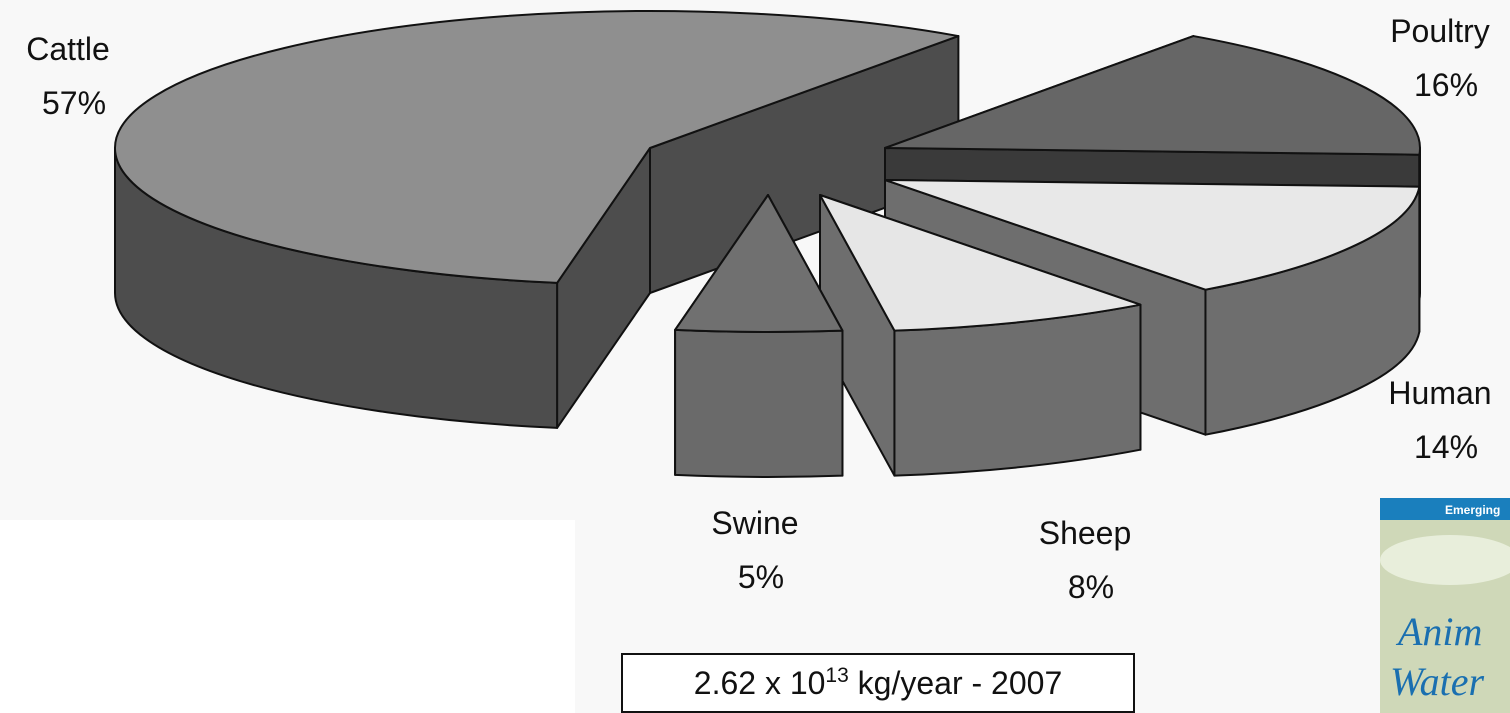  I want to click on annotation-rest: kg/year - 2007, so click(955, 683).